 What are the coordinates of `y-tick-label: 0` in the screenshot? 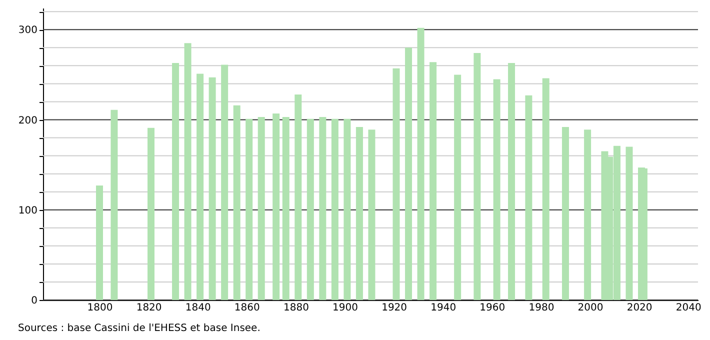 It's located at (34, 301).